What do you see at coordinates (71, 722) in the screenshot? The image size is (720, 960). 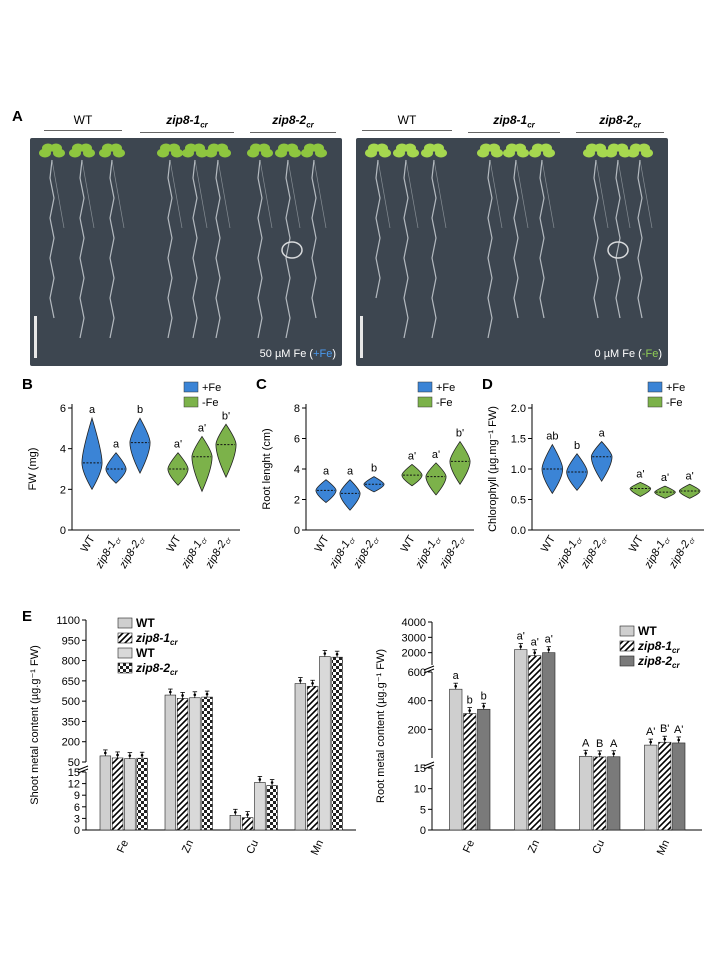 I see `y-tick-label: 350` at bounding box center [71, 722].